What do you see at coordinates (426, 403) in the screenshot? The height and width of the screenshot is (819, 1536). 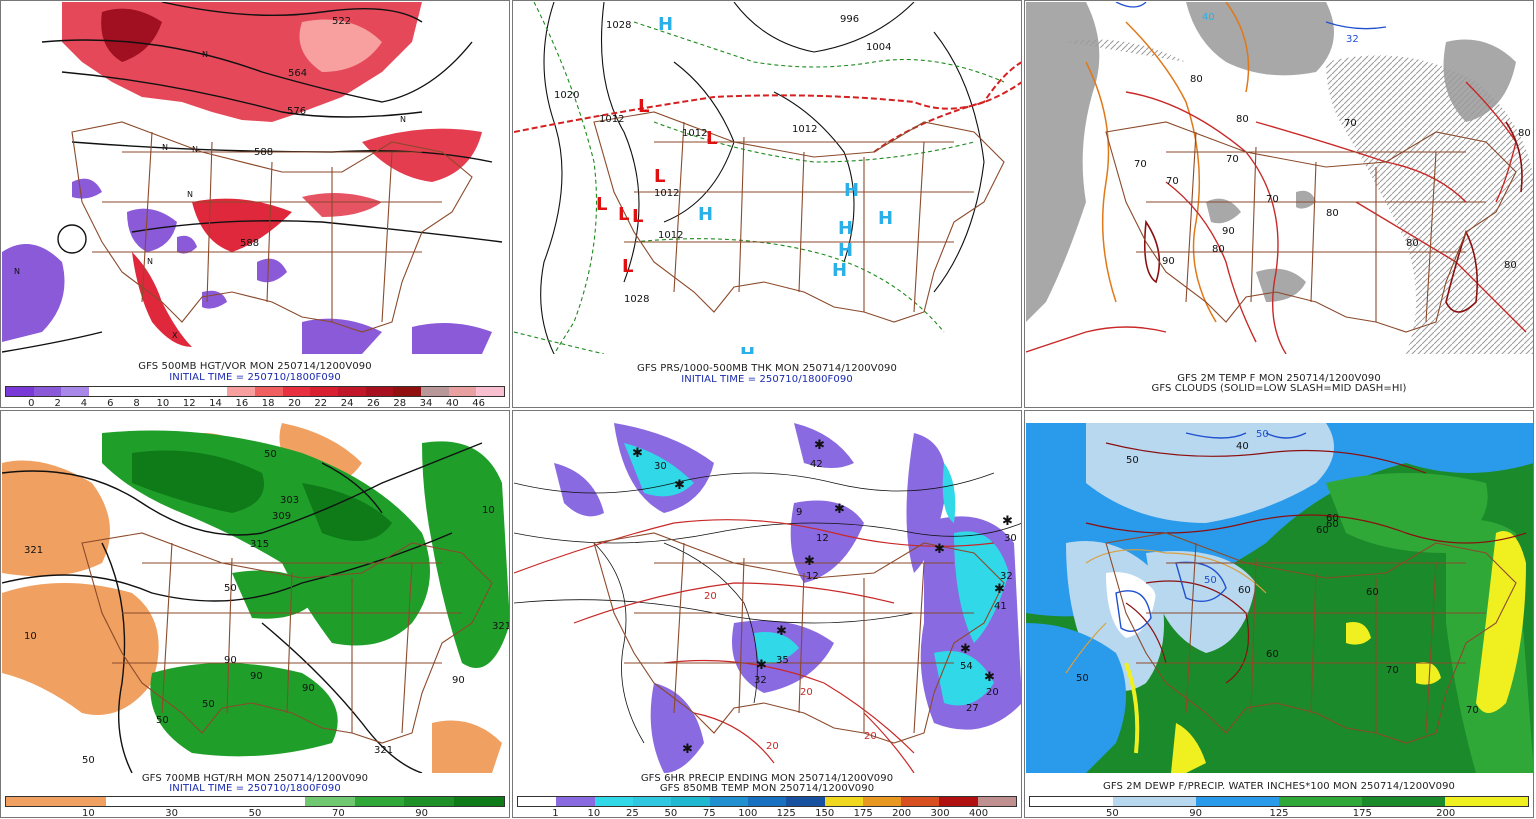 I see `colorbar-tick-label: 34` at bounding box center [426, 403].